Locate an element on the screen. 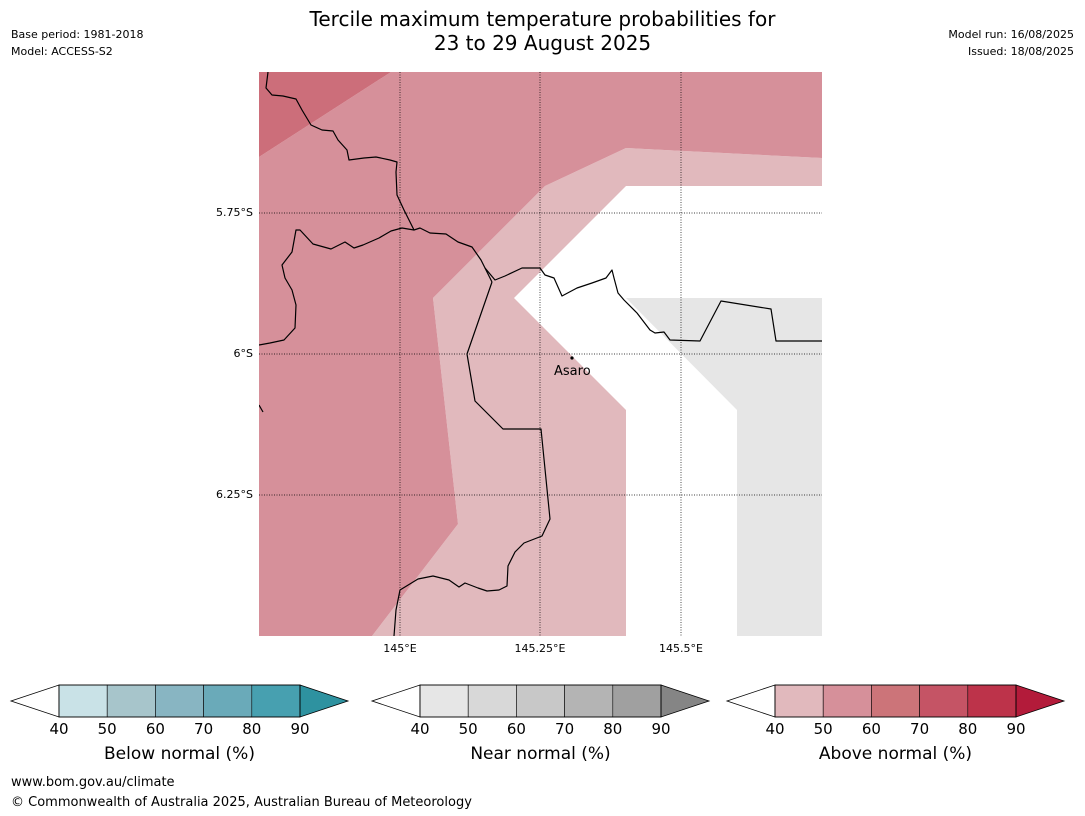  boundary-east is located at coordinates (653, 304).